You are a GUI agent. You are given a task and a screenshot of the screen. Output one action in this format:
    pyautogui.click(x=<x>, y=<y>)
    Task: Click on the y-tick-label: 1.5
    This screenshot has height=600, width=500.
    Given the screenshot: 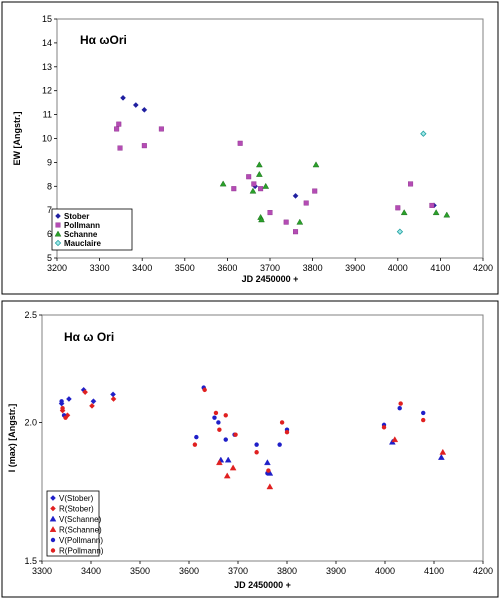 What is the action you would take?
    pyautogui.click(x=30, y=561)
    